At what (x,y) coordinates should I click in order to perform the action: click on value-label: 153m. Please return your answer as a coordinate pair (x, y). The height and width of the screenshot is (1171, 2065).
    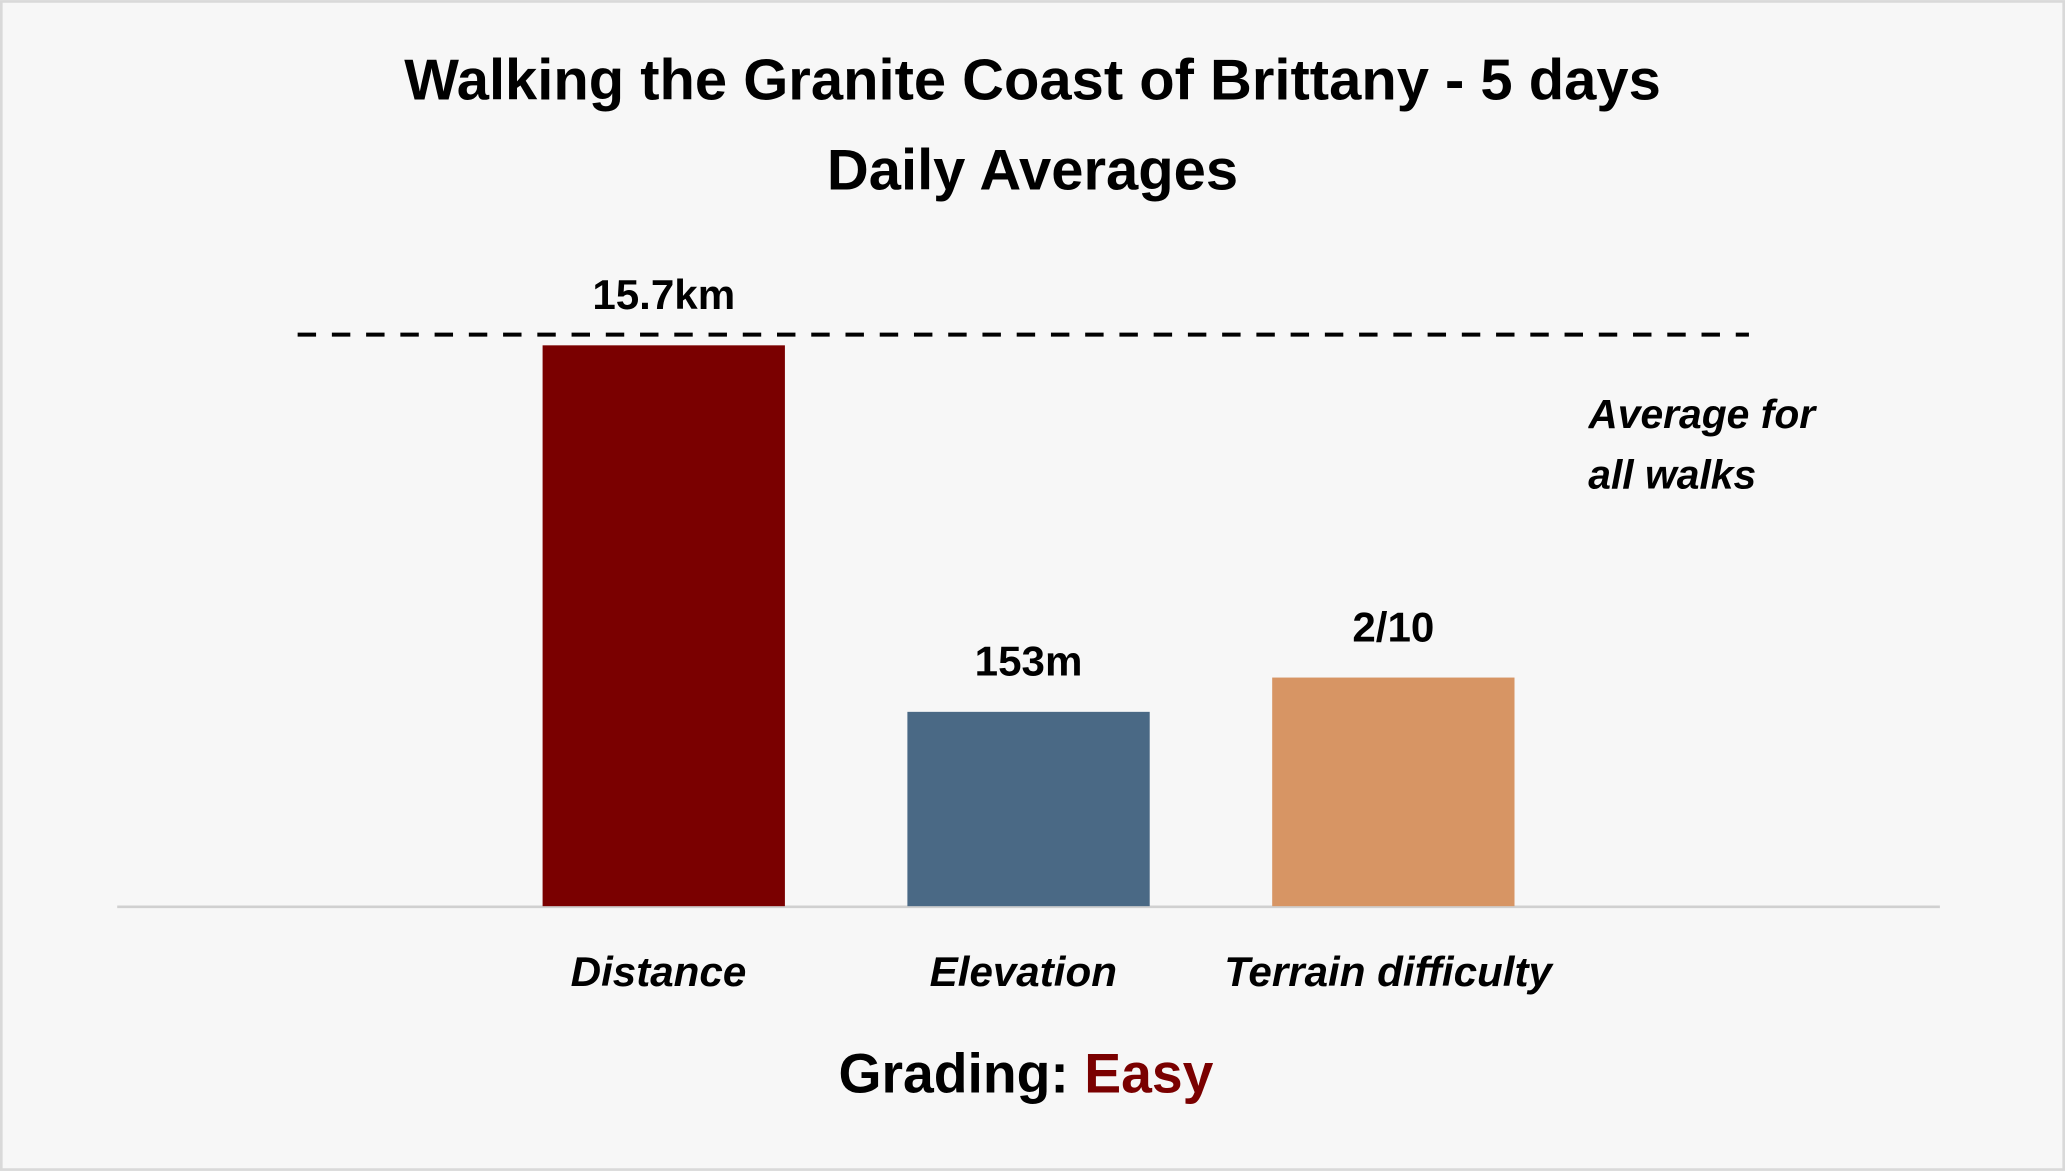
    Looking at the image, I should click on (1029, 661).